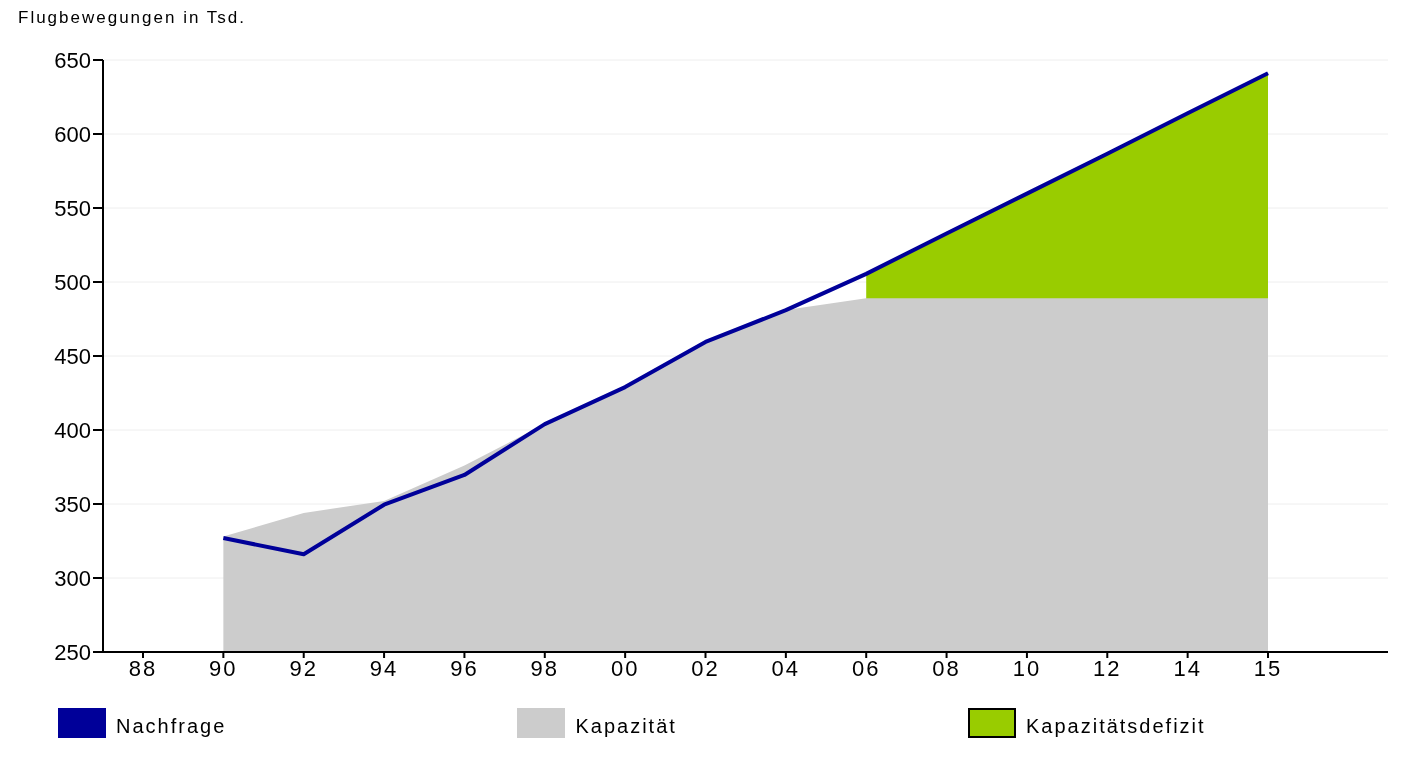 This screenshot has width=1409, height=780. What do you see at coordinates (1115, 726) in the screenshot?
I see `legend-label: Kapazitätsdefizit` at bounding box center [1115, 726].